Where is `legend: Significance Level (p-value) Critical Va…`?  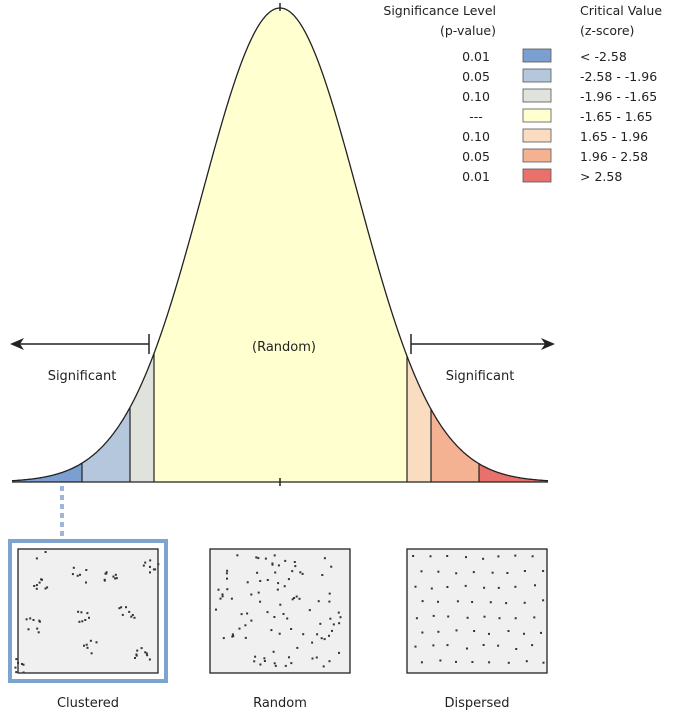 legend: Significance Level (p-value) Critical Va… is located at coordinates (522, 93).